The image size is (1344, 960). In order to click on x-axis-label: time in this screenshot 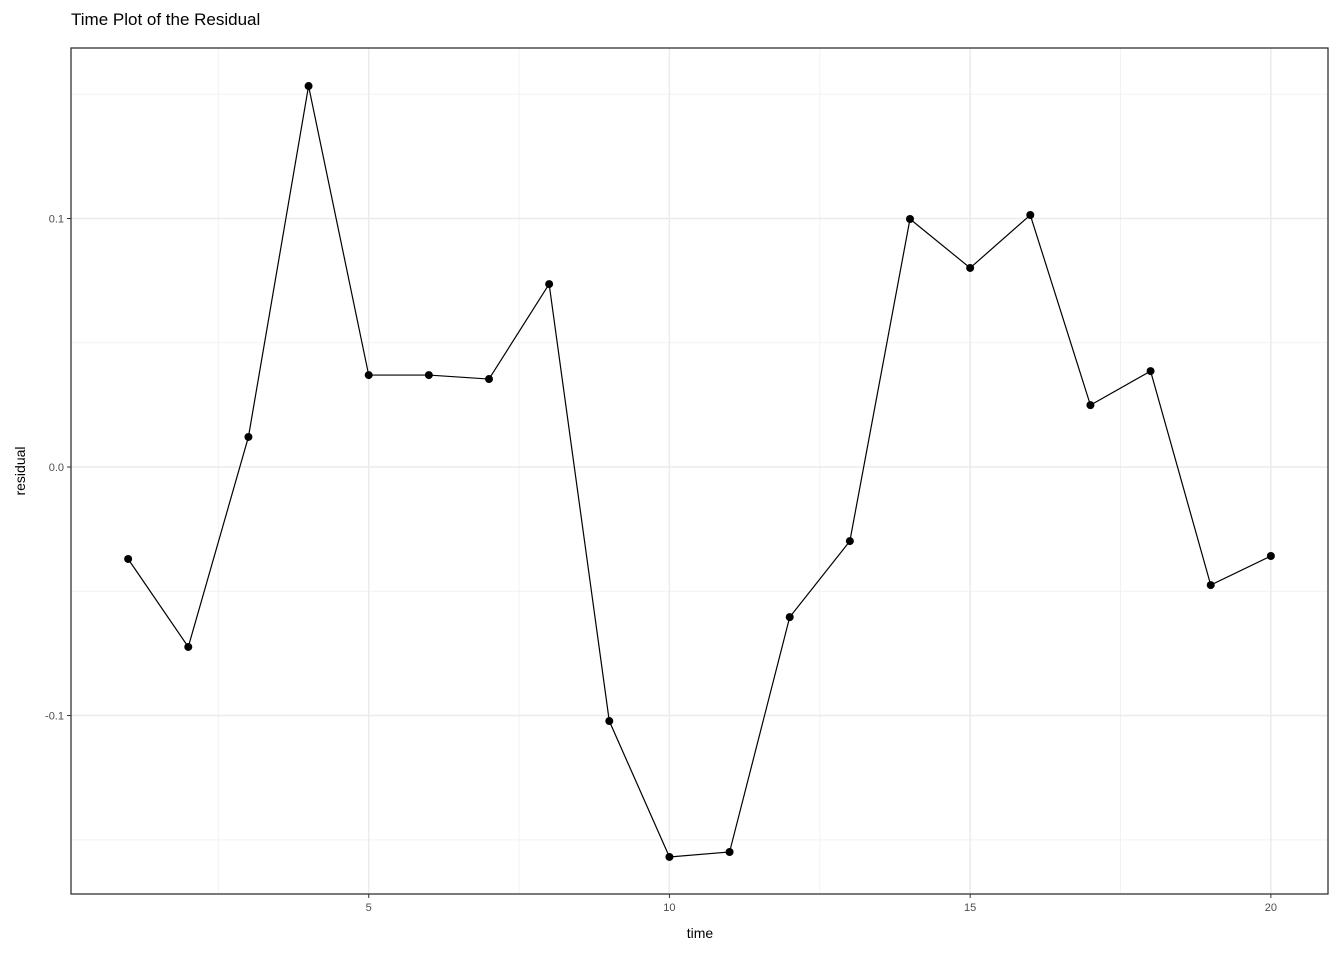, I will do `click(700, 933)`.